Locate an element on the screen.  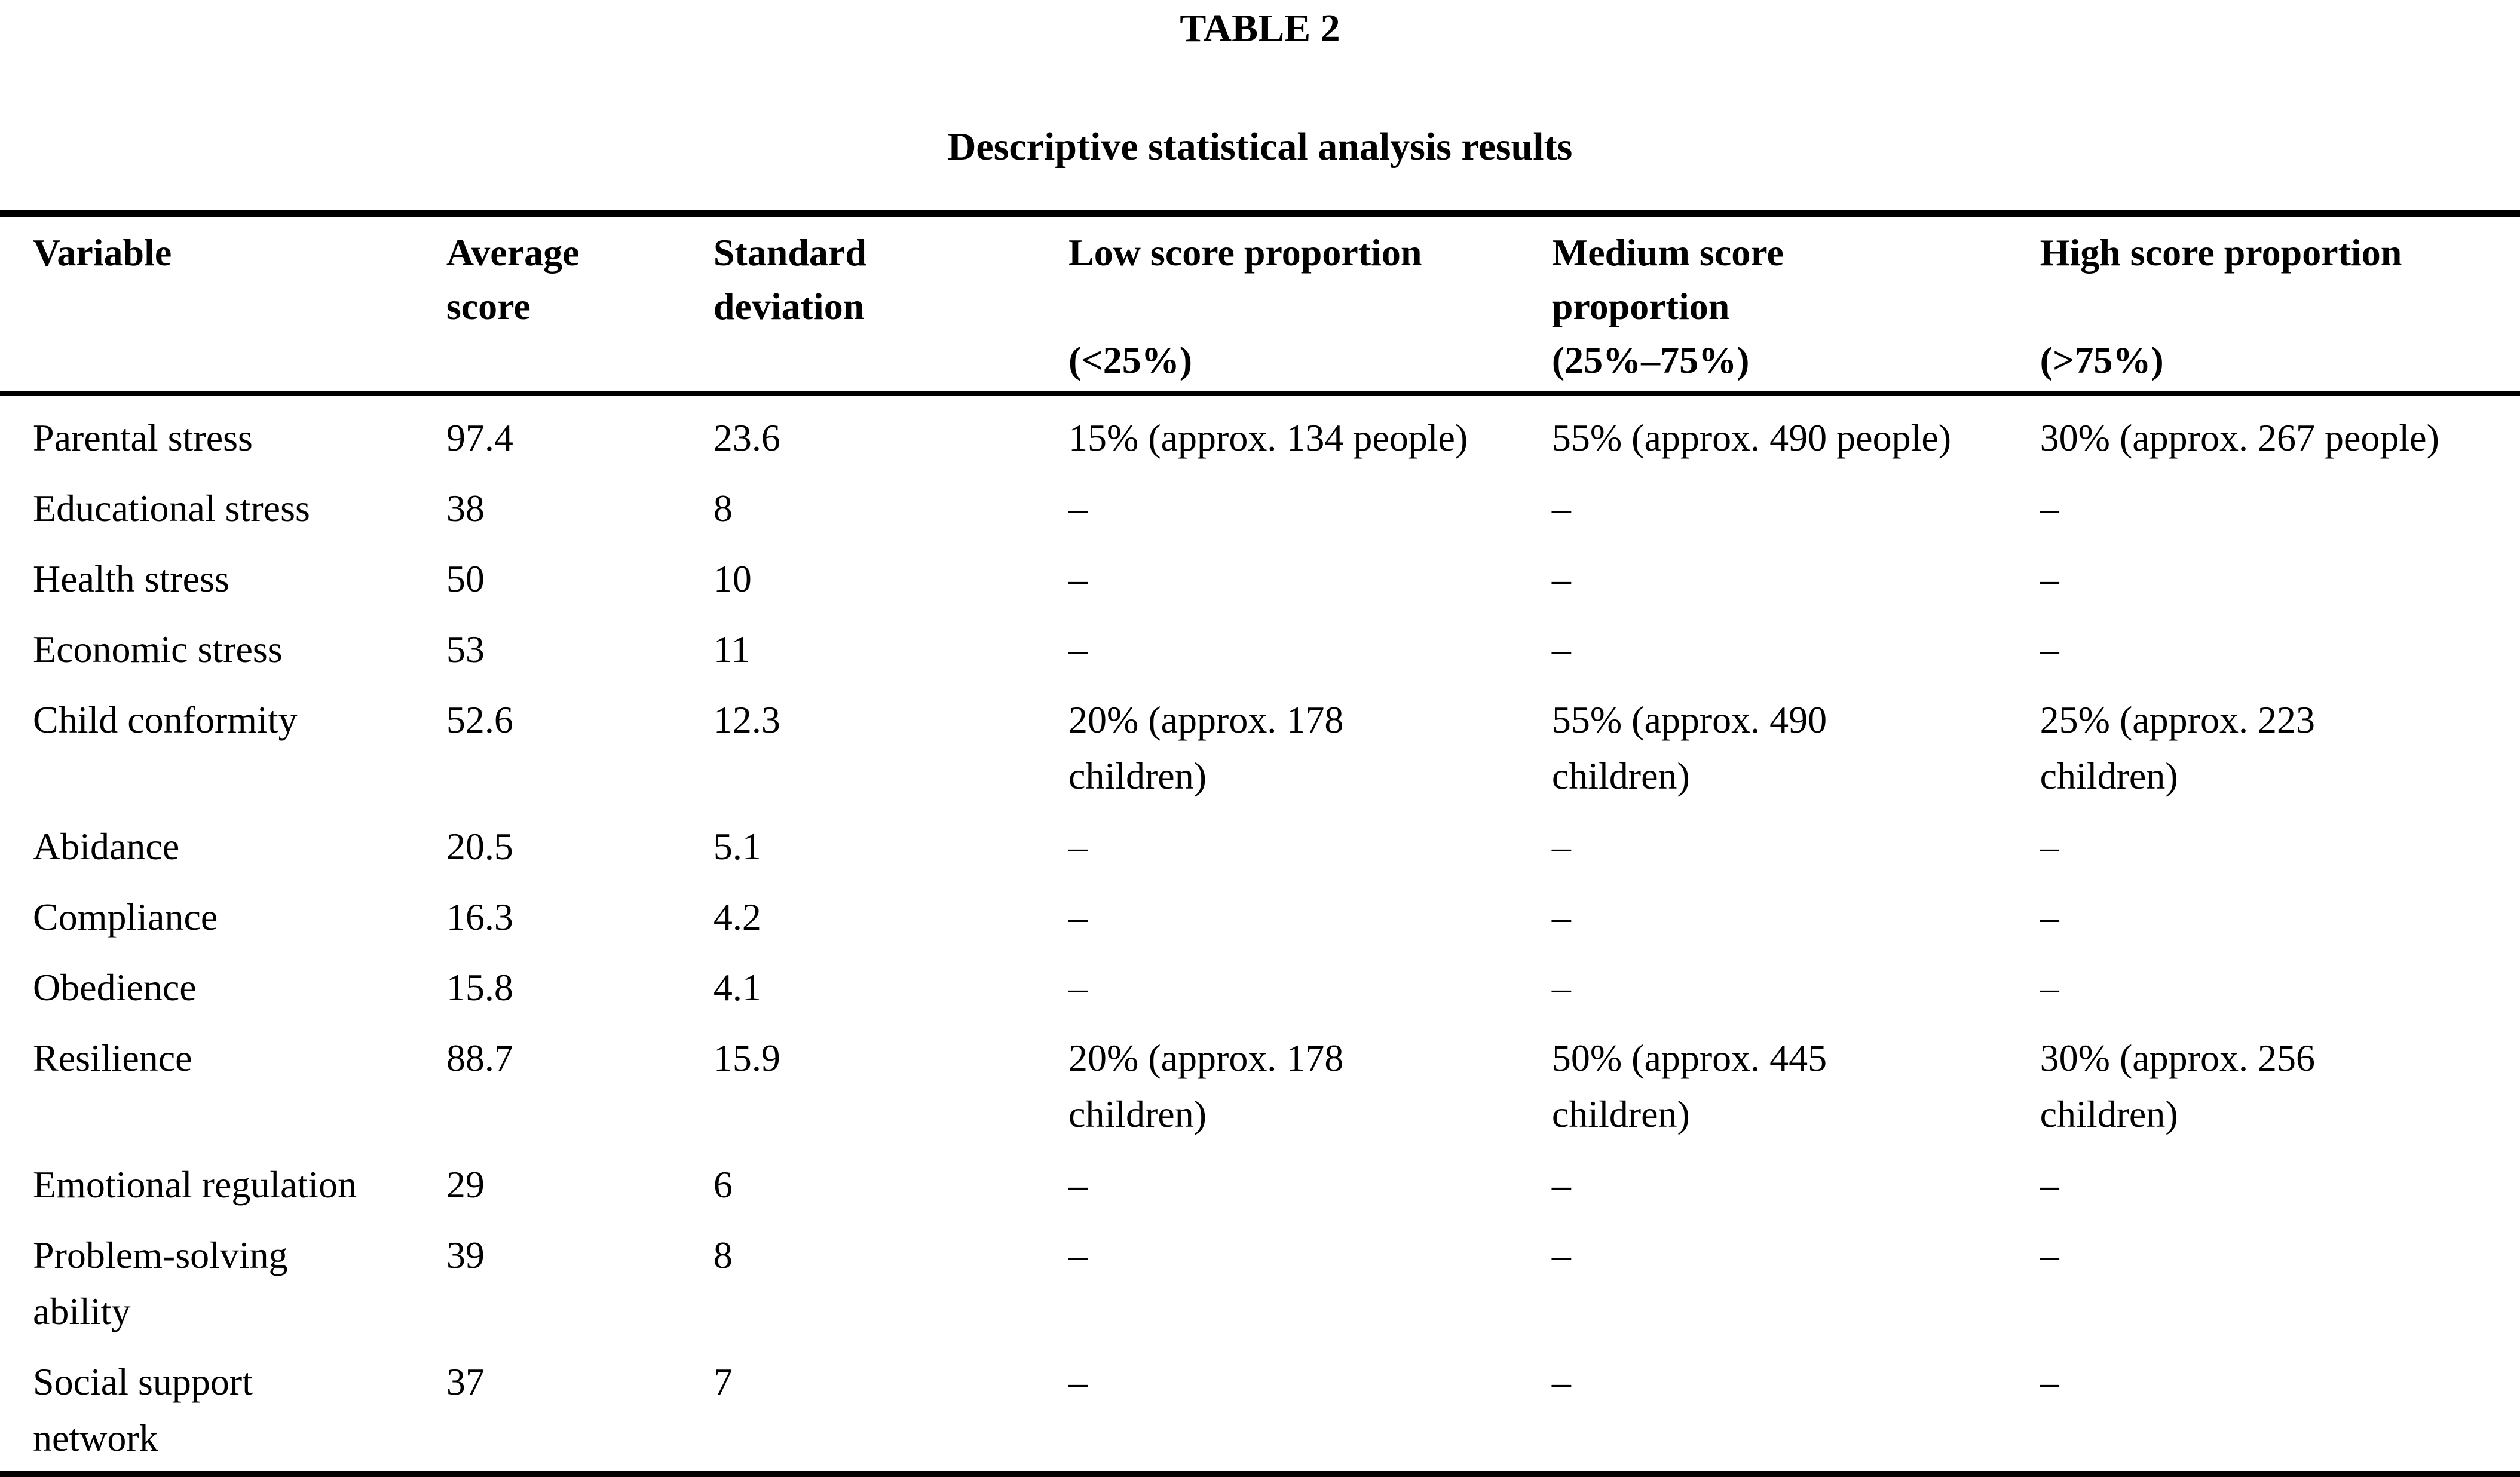
col-header-high-score-proportion: High score proportion (>75%) is located at coordinates (2280, 305).